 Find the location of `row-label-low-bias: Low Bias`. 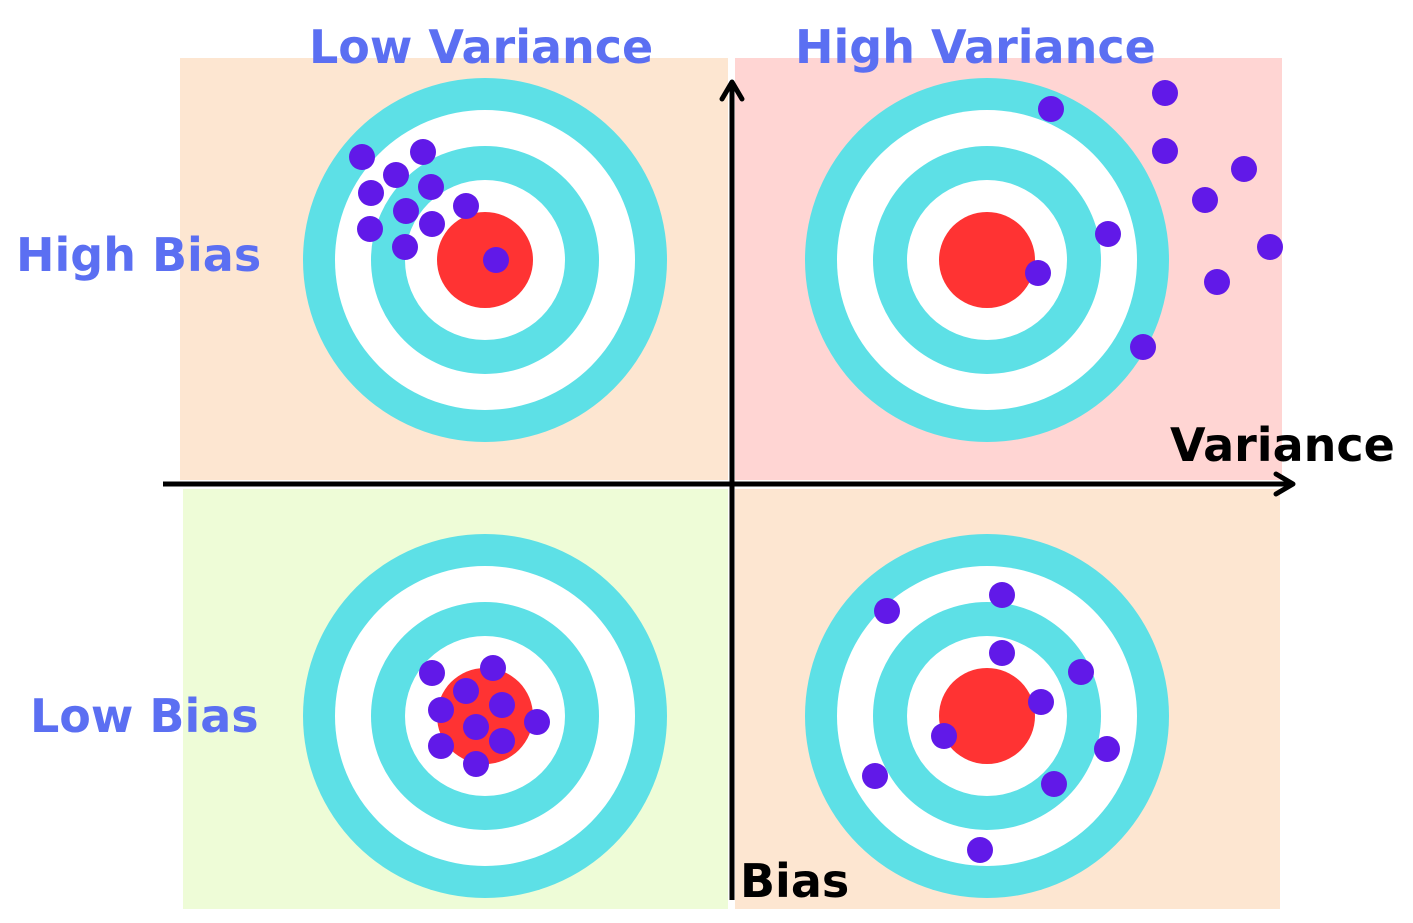

row-label-low-bias: Low Bias is located at coordinates (144, 716).